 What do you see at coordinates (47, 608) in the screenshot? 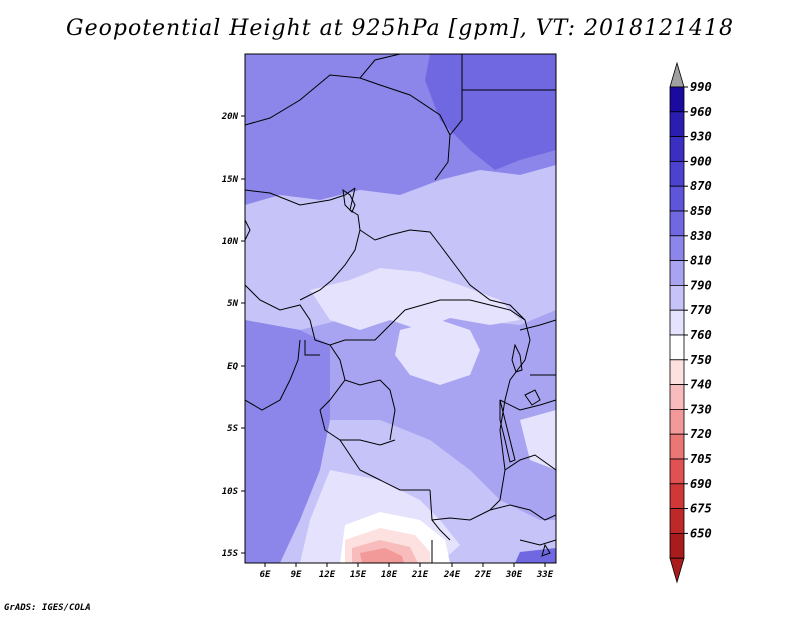
I see `footer-credit: GrADS: IGES/COLA` at bounding box center [47, 608].